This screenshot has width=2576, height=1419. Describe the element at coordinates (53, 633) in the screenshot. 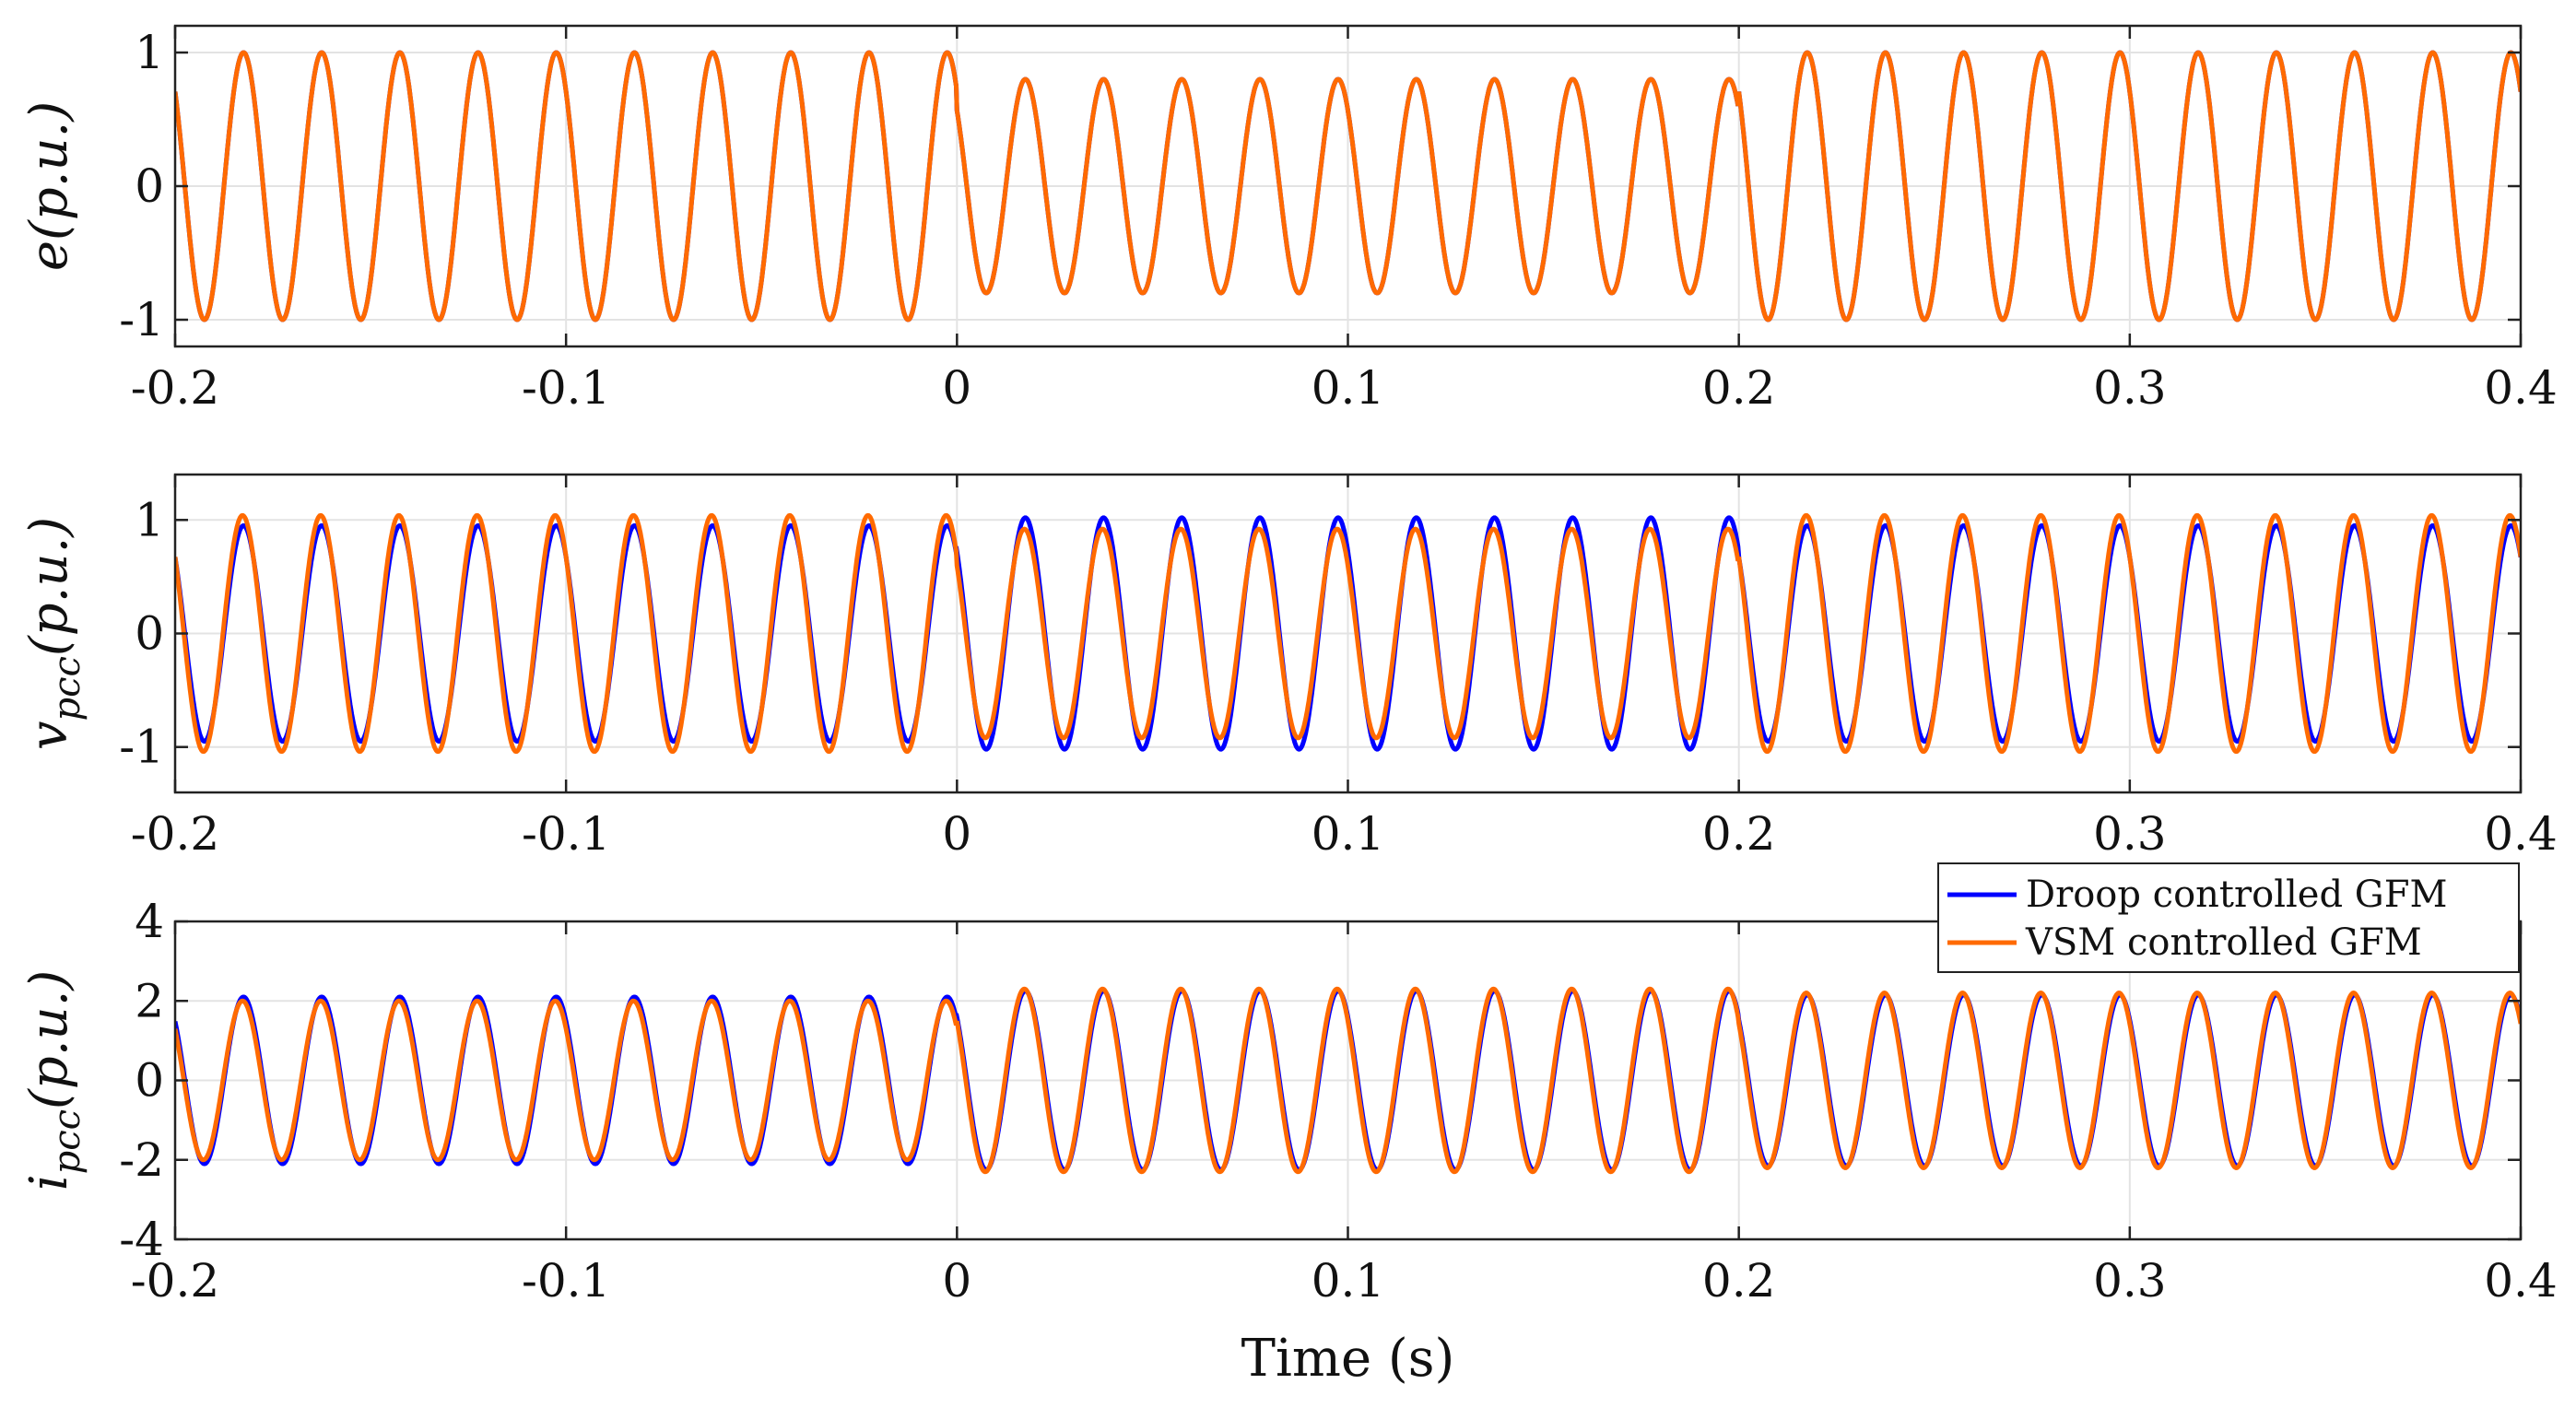

I see `y-axis-label: vpcc(p.u.)` at that location.